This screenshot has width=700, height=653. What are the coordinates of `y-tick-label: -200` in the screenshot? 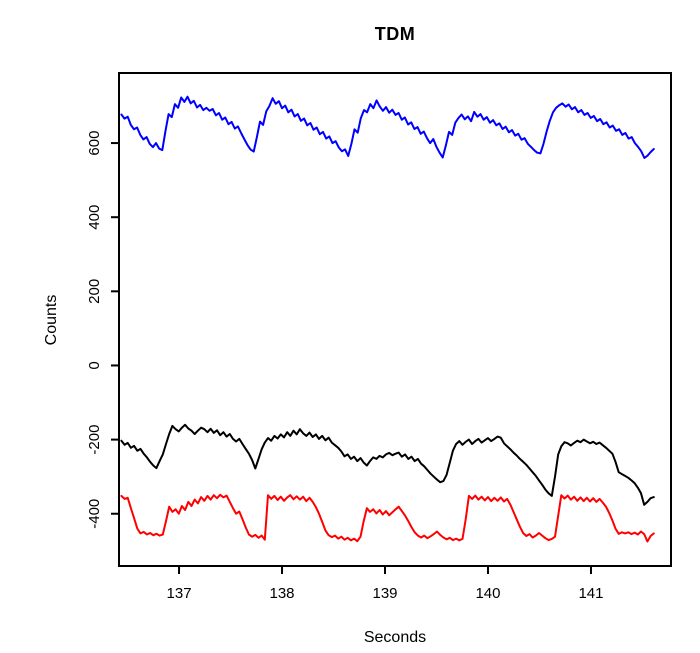 It's located at (94, 440).